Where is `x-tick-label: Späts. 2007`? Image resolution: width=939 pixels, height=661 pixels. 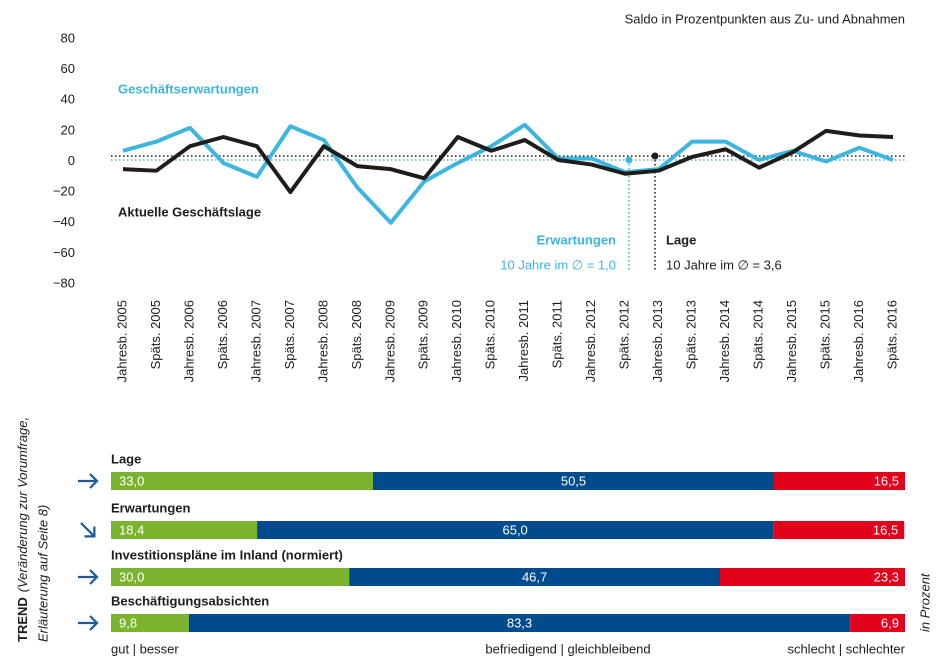
x-tick-label: Späts. 2007 is located at coordinates (289, 334).